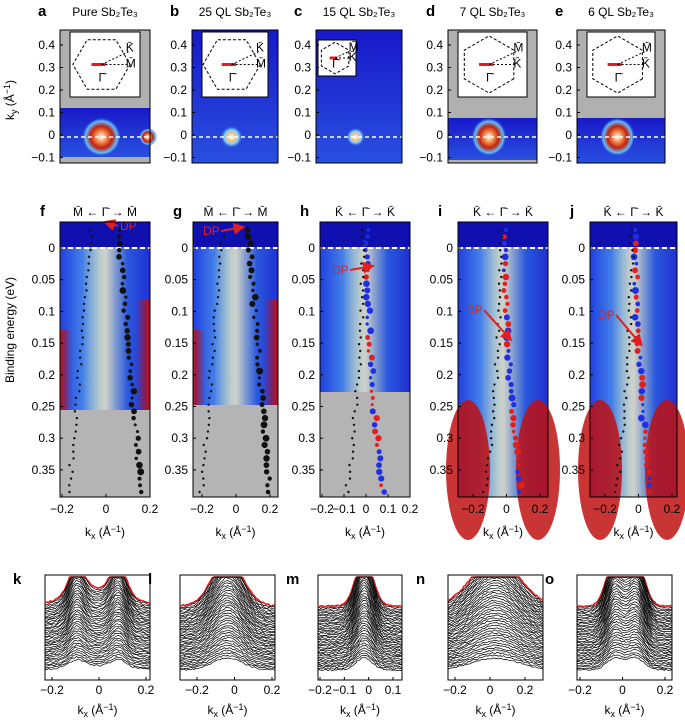 The image size is (685, 725). Describe the element at coordinates (559, 11) in the screenshot. I see `panel-letter: e` at that location.